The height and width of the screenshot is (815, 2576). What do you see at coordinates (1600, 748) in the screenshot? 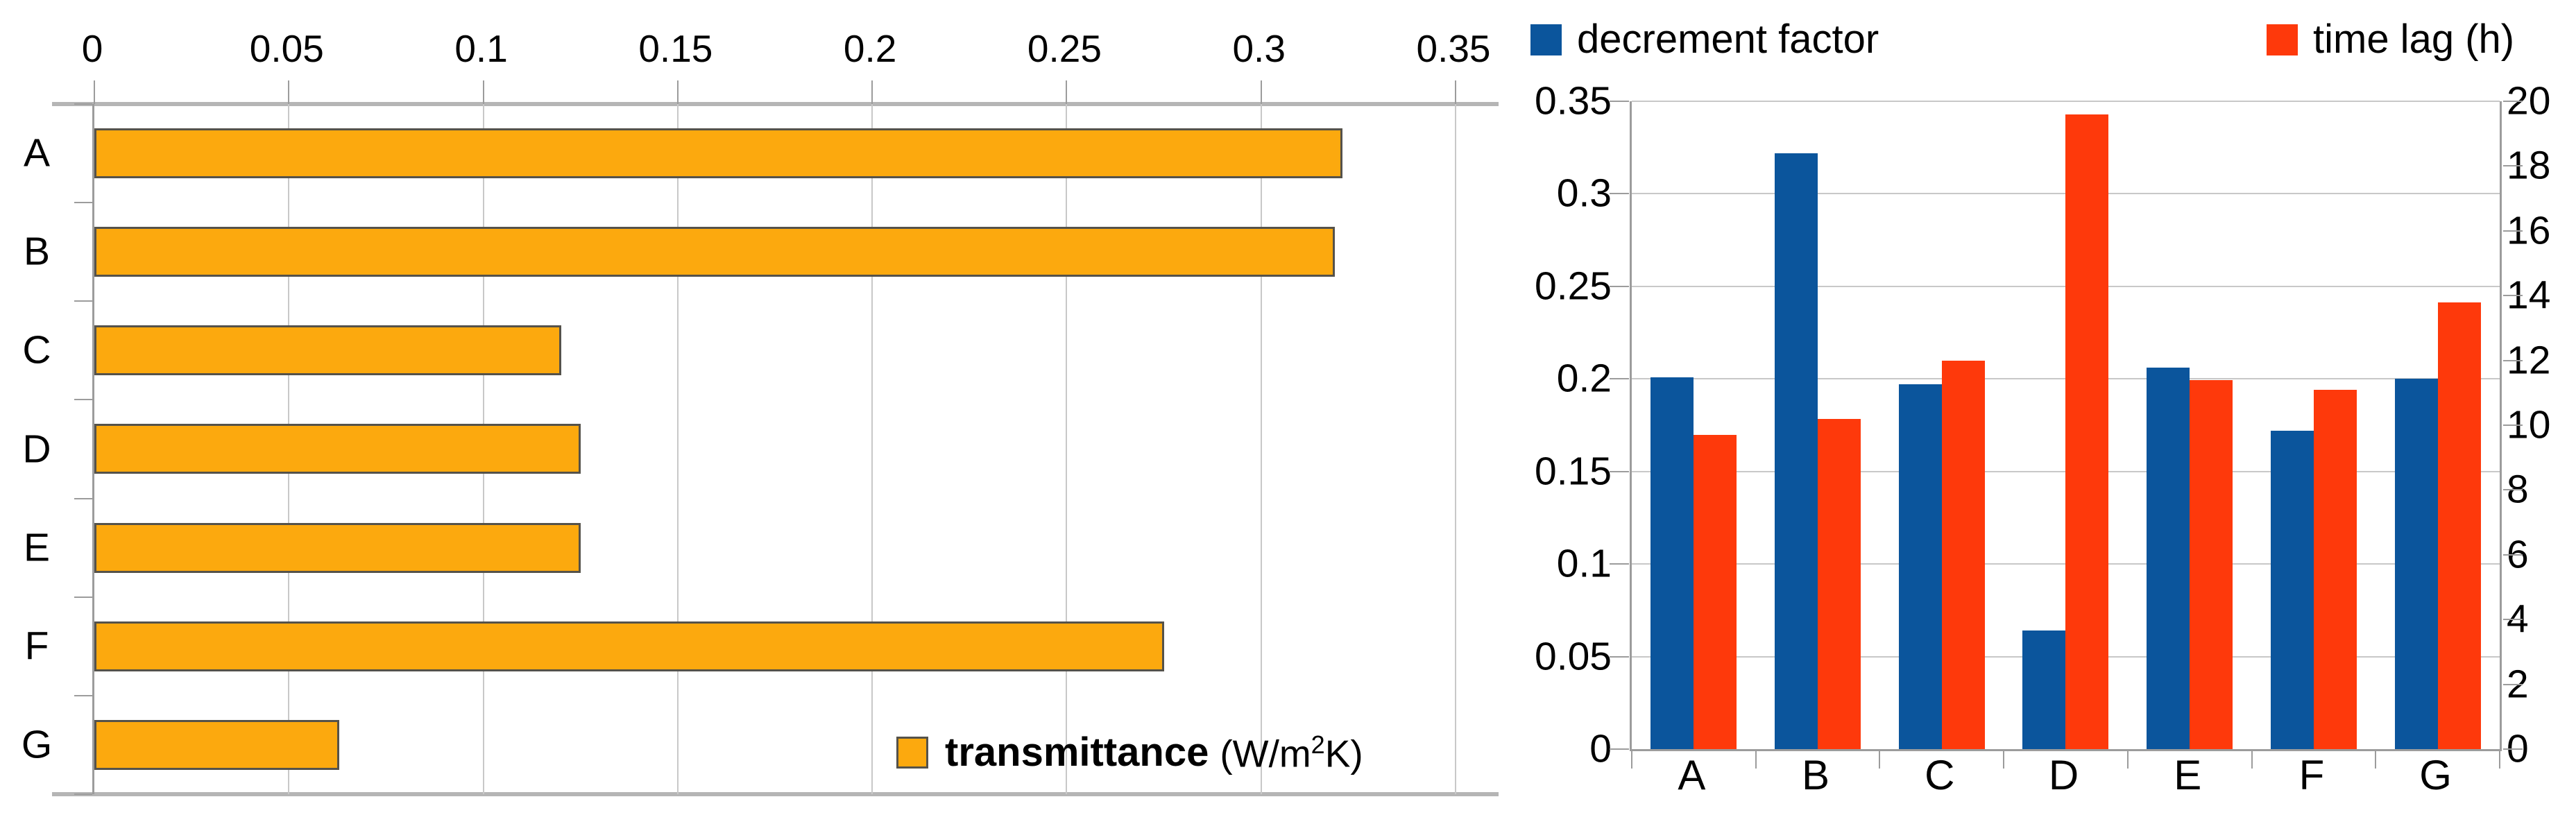
I see `left-y-tick-label: 0` at bounding box center [1600, 748].